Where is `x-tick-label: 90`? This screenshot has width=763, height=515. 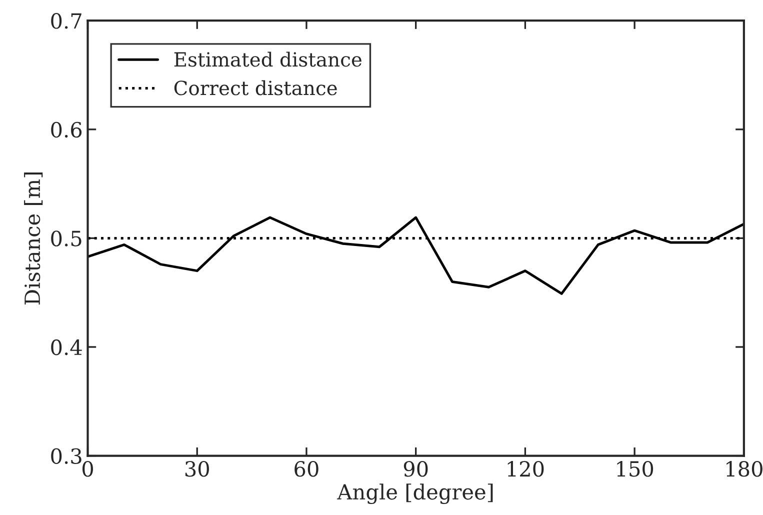 x-tick-label: 90 is located at coordinates (416, 469).